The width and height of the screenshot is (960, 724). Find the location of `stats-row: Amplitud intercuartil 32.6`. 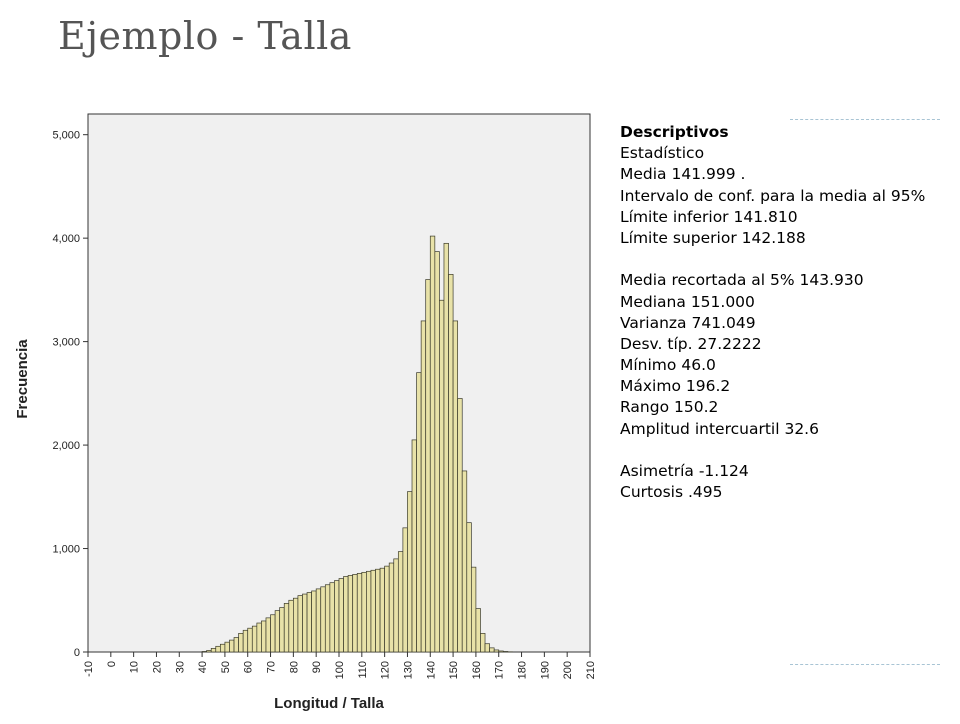

stats-row: Amplitud intercuartil 32.6 is located at coordinates (790, 429).